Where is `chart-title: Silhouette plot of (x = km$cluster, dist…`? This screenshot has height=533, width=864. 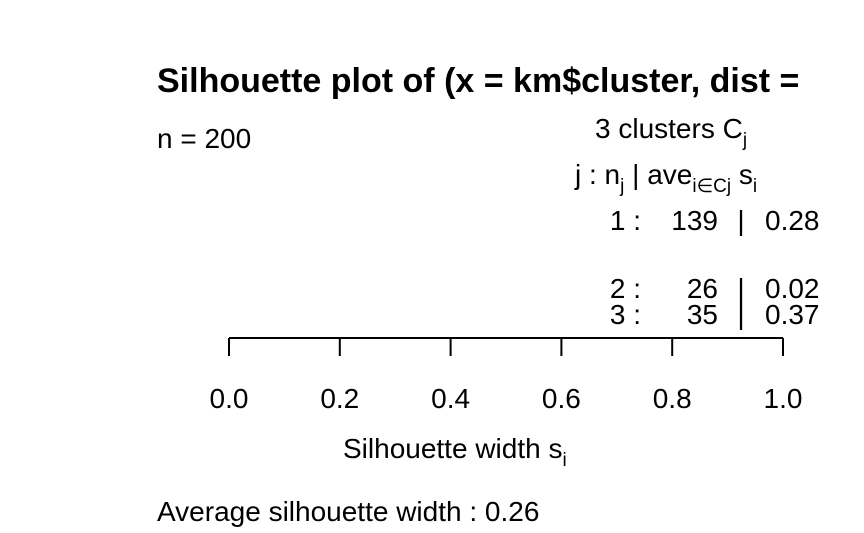 chart-title: Silhouette plot of (x = km$cluster, dist… is located at coordinates (478, 81).